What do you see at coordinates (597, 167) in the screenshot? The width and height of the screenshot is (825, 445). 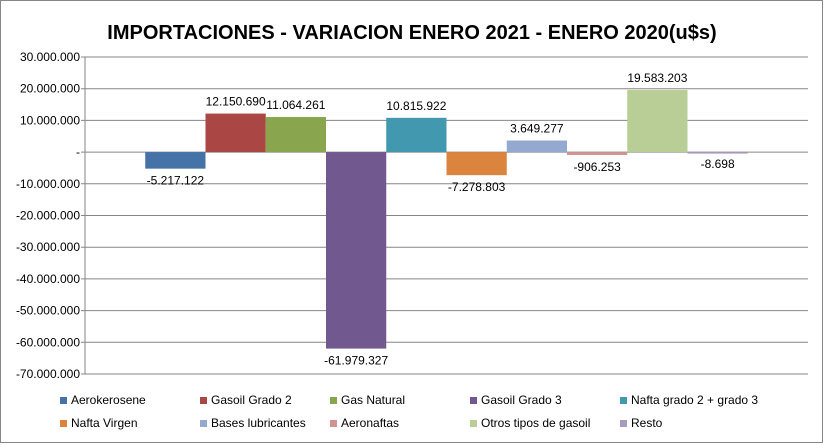 I see `data-label: -906.253` at bounding box center [597, 167].